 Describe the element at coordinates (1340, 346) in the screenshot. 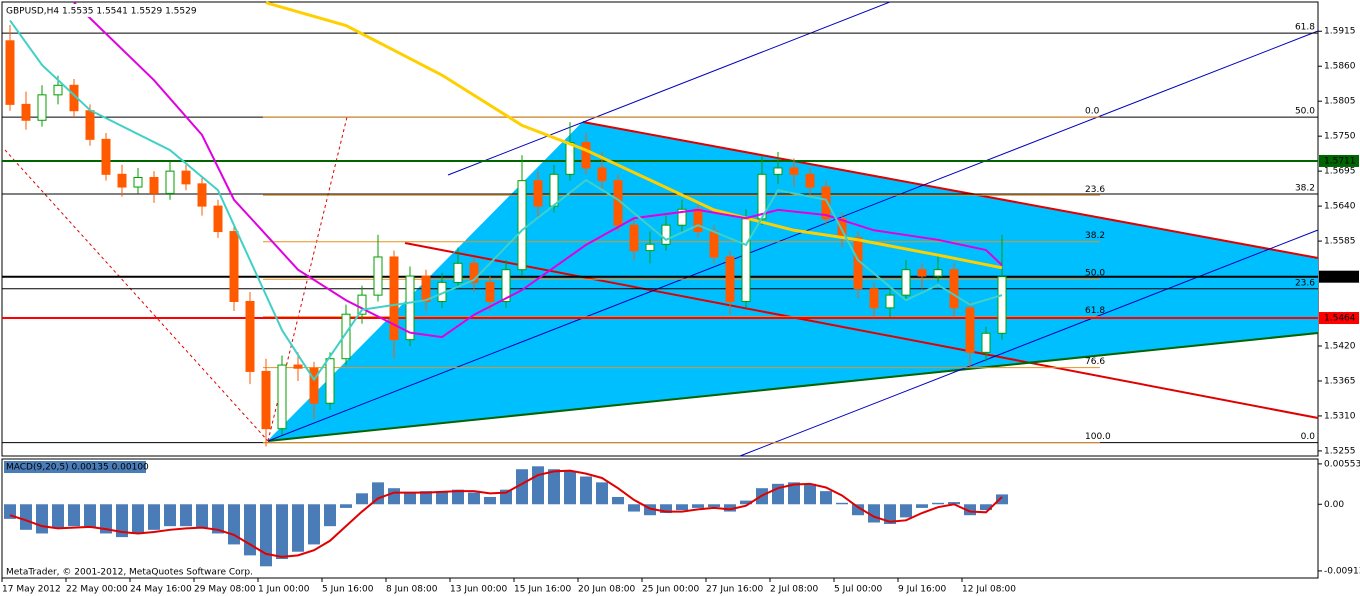

I see `y-tick-label: 1.5420` at that location.